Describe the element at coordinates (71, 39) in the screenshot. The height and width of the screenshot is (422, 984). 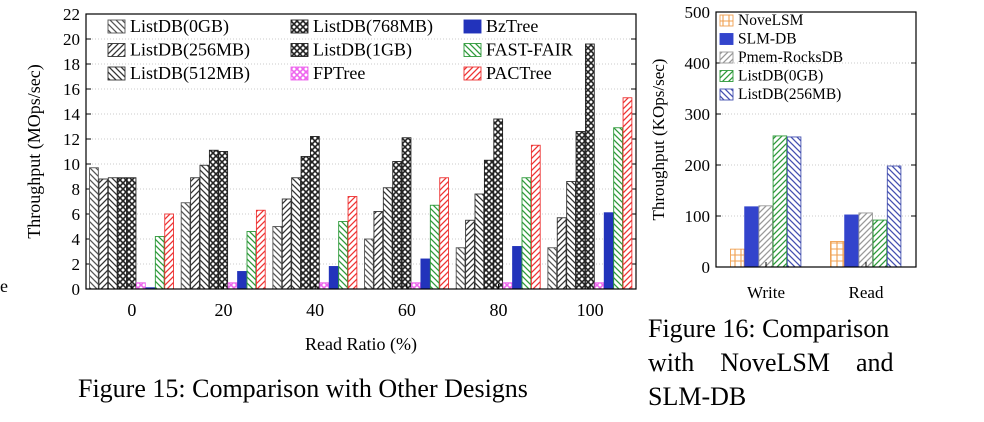
I see `y-tick-label: 20` at that location.